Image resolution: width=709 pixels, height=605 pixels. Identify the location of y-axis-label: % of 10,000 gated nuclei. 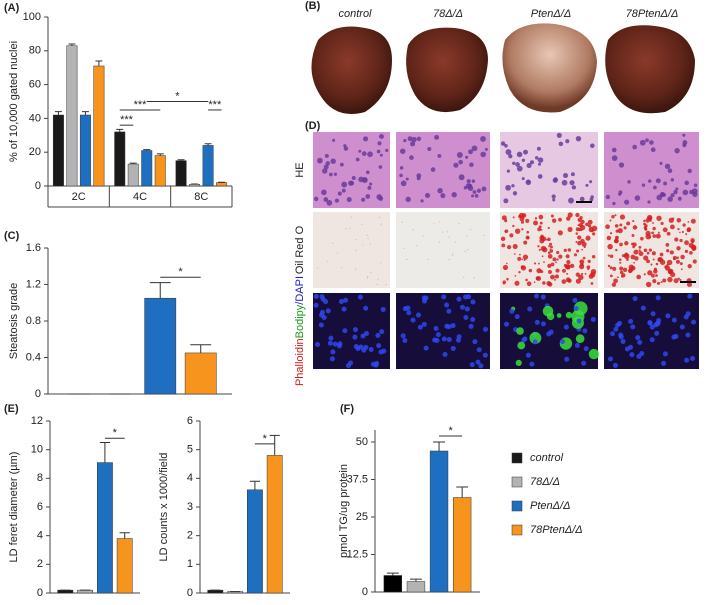
(14, 101).